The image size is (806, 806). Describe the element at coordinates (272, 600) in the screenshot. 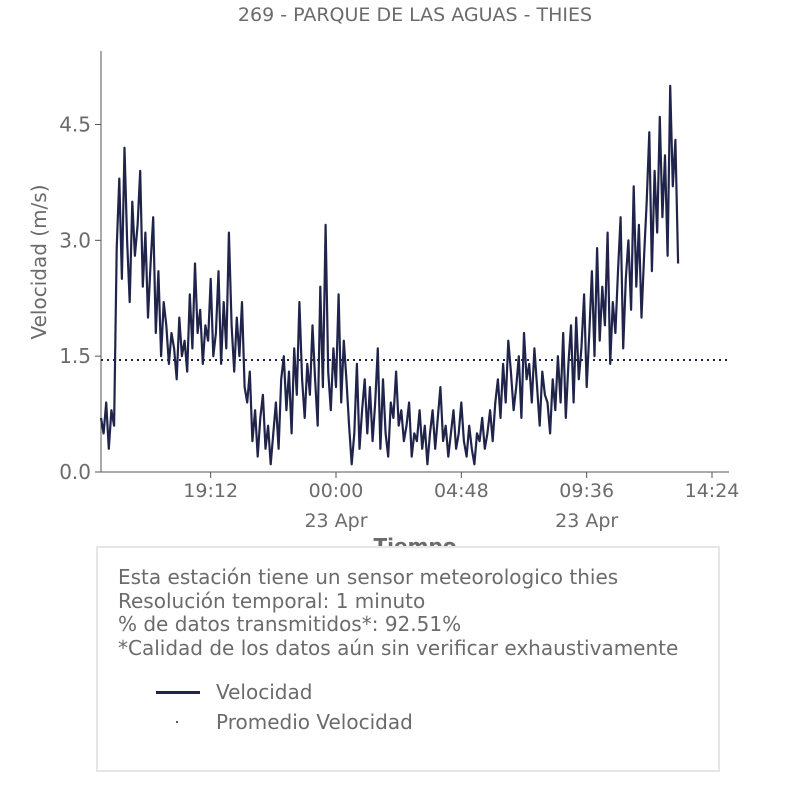

I see `info-line-resolution: Resolución temporal: 1 minuto` at that location.